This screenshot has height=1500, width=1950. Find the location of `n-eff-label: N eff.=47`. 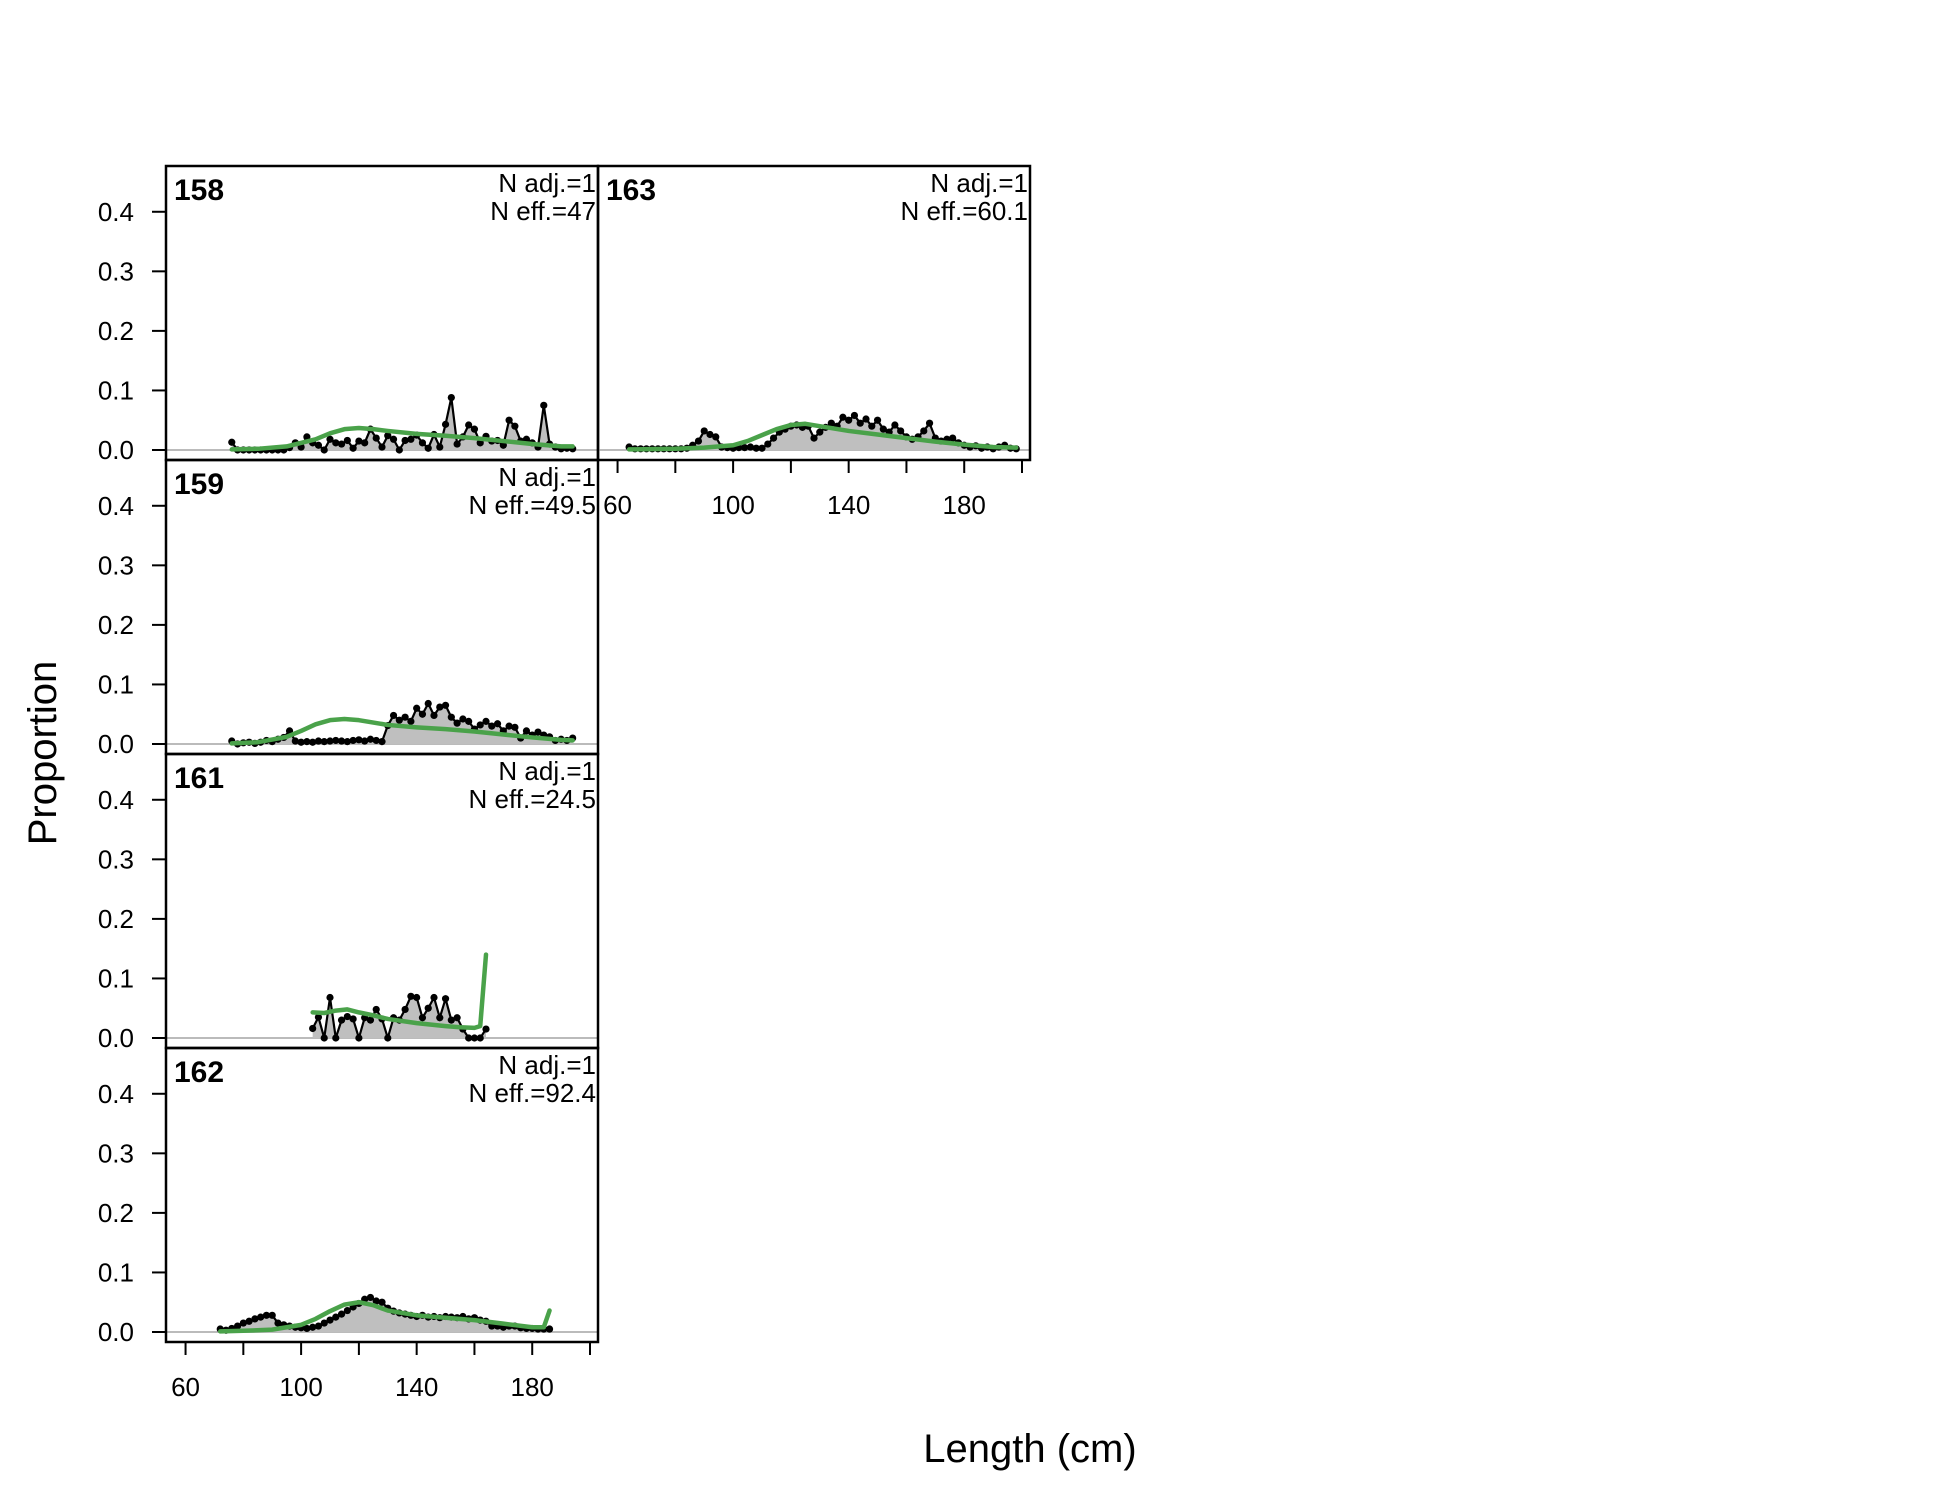

n-eff-label: N eff.=47 is located at coordinates (543, 211).